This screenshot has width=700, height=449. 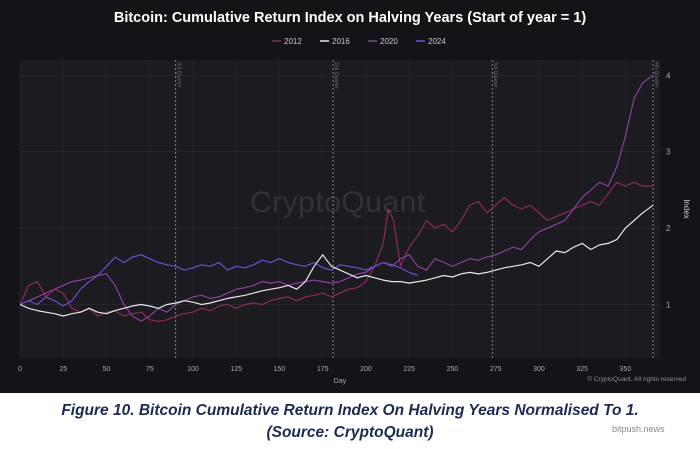 I want to click on x-axis-title: Day, so click(x=340, y=381).